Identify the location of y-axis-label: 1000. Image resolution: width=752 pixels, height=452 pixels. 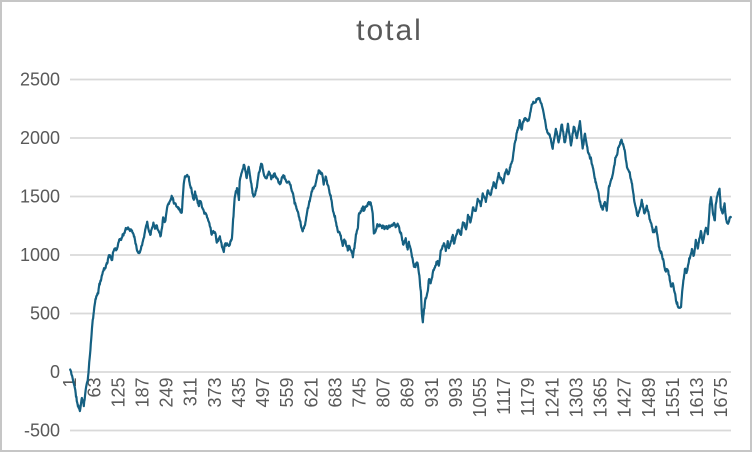
(40, 255).